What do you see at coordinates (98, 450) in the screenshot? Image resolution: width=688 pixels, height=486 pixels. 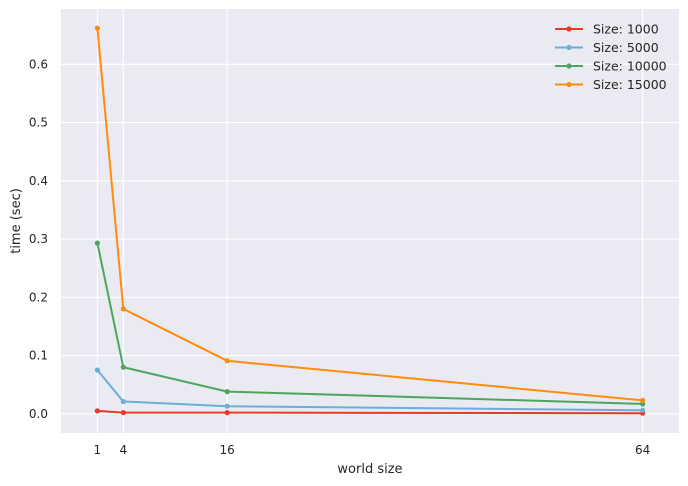 I see `x-tick-label: 1` at bounding box center [98, 450].